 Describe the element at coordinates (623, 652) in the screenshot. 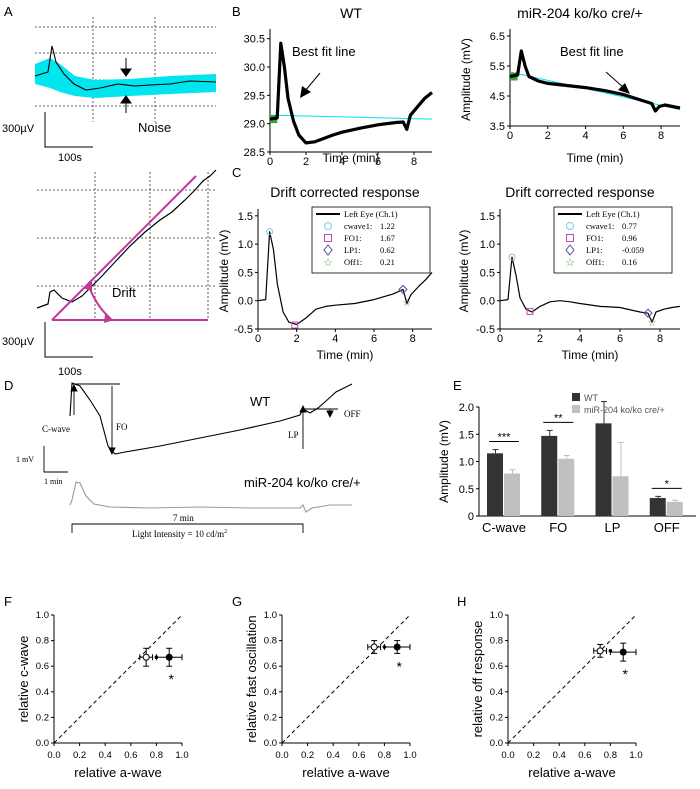

I see `data-point-filled` at that location.